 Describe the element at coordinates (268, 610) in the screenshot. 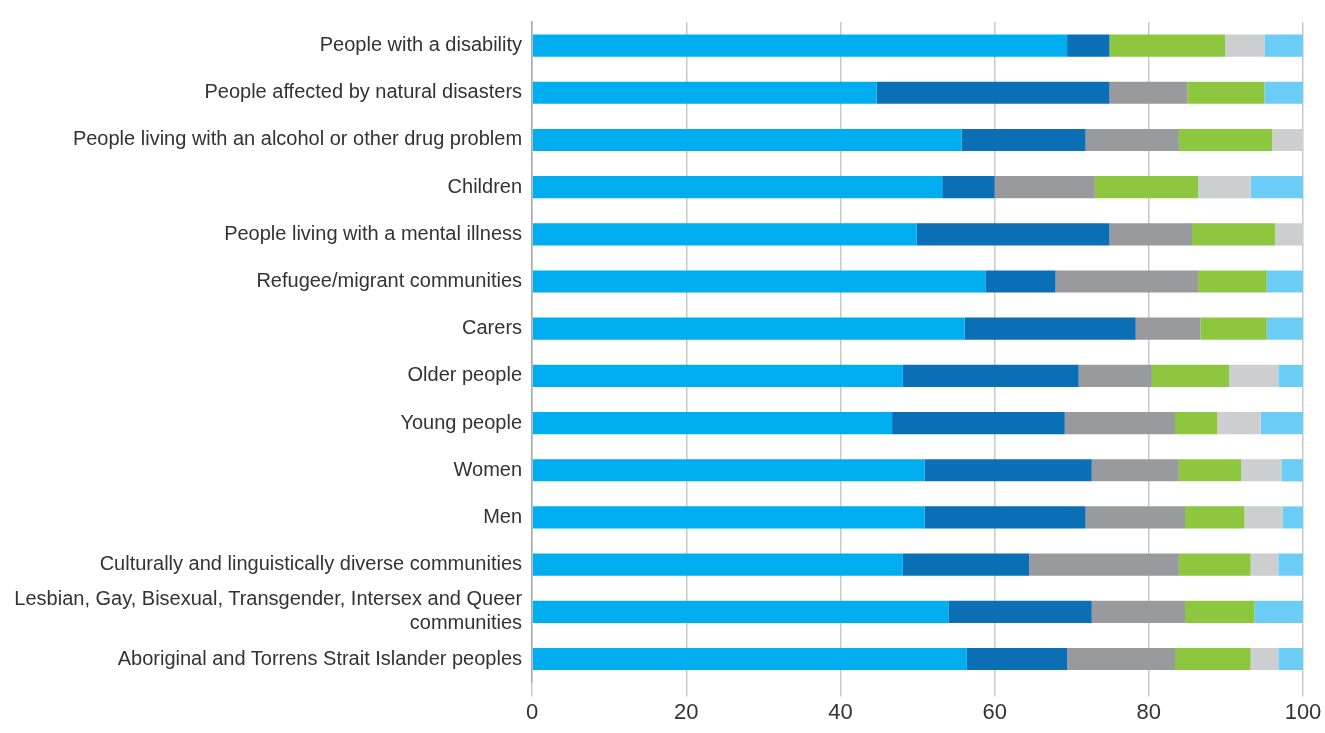

I see `y-tick-label: Lesbian, Gay, Bisexual, Transgender, Intersex and Queer communities` at that location.